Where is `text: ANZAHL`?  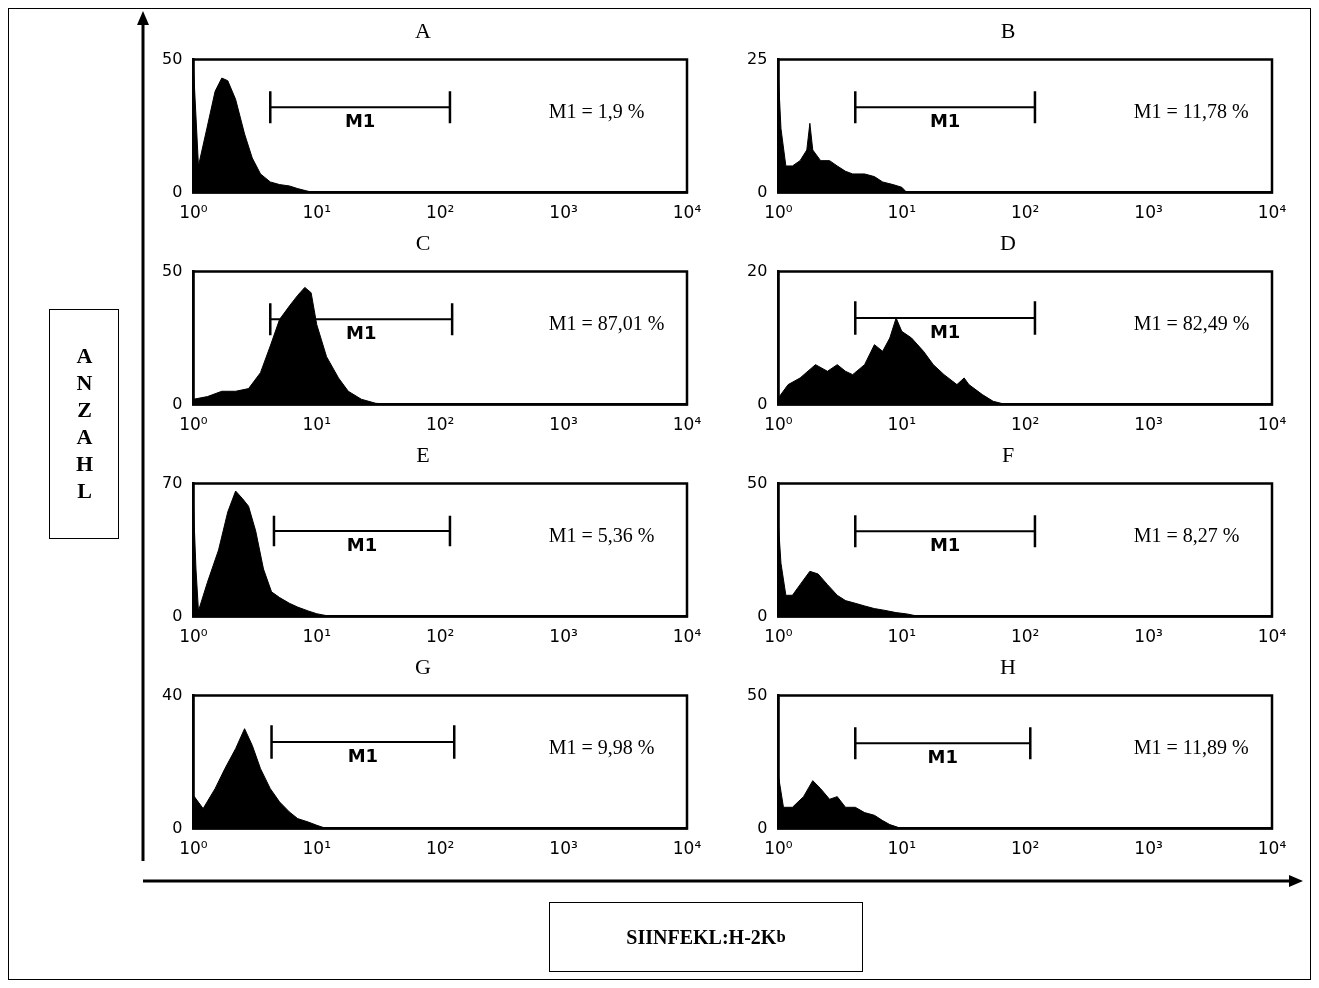
text: ANZAHL is located at coordinates (84, 424).